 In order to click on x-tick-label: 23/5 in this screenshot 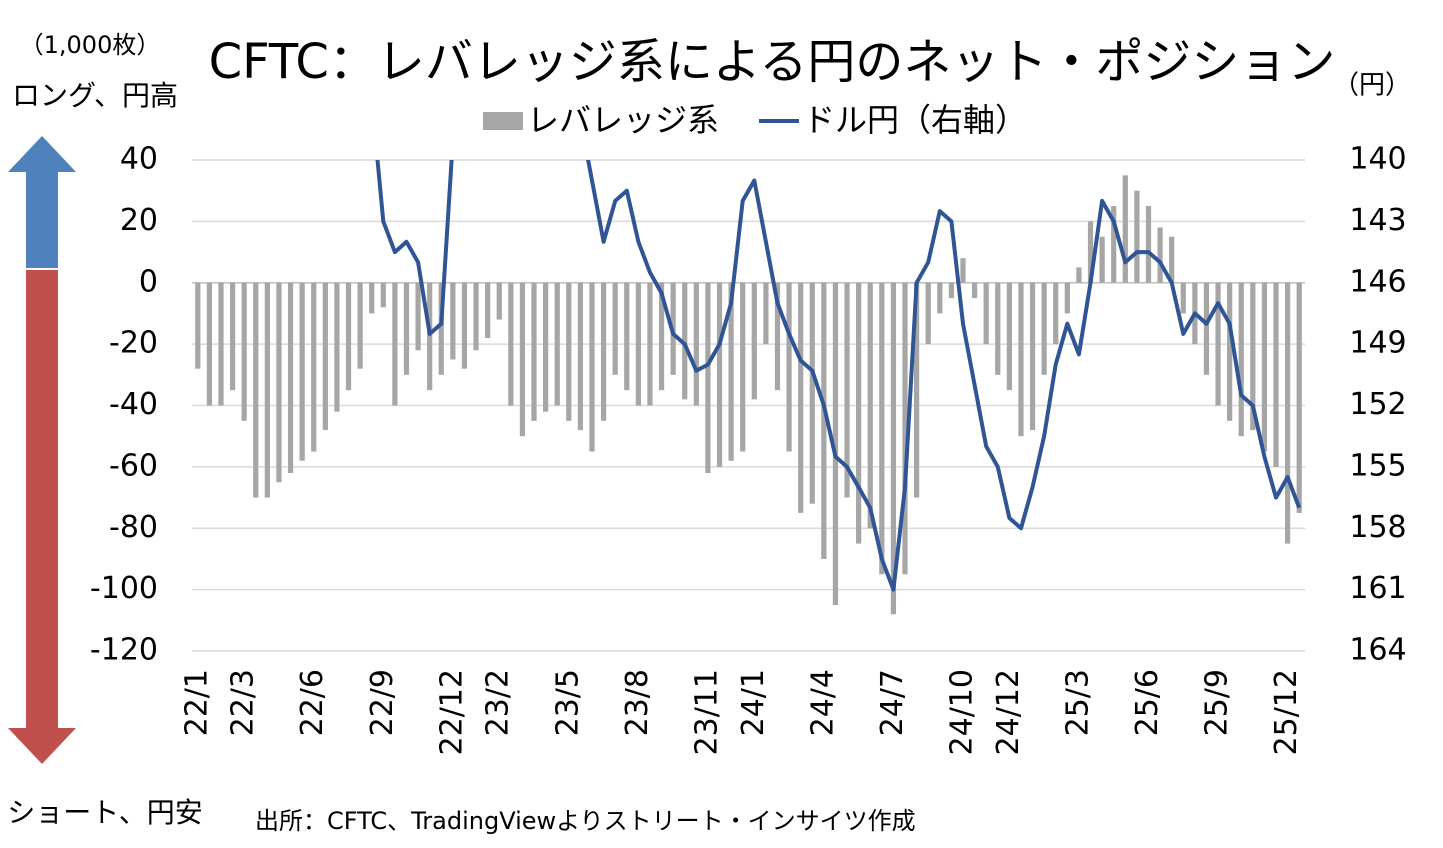, I will do `click(567, 702)`.